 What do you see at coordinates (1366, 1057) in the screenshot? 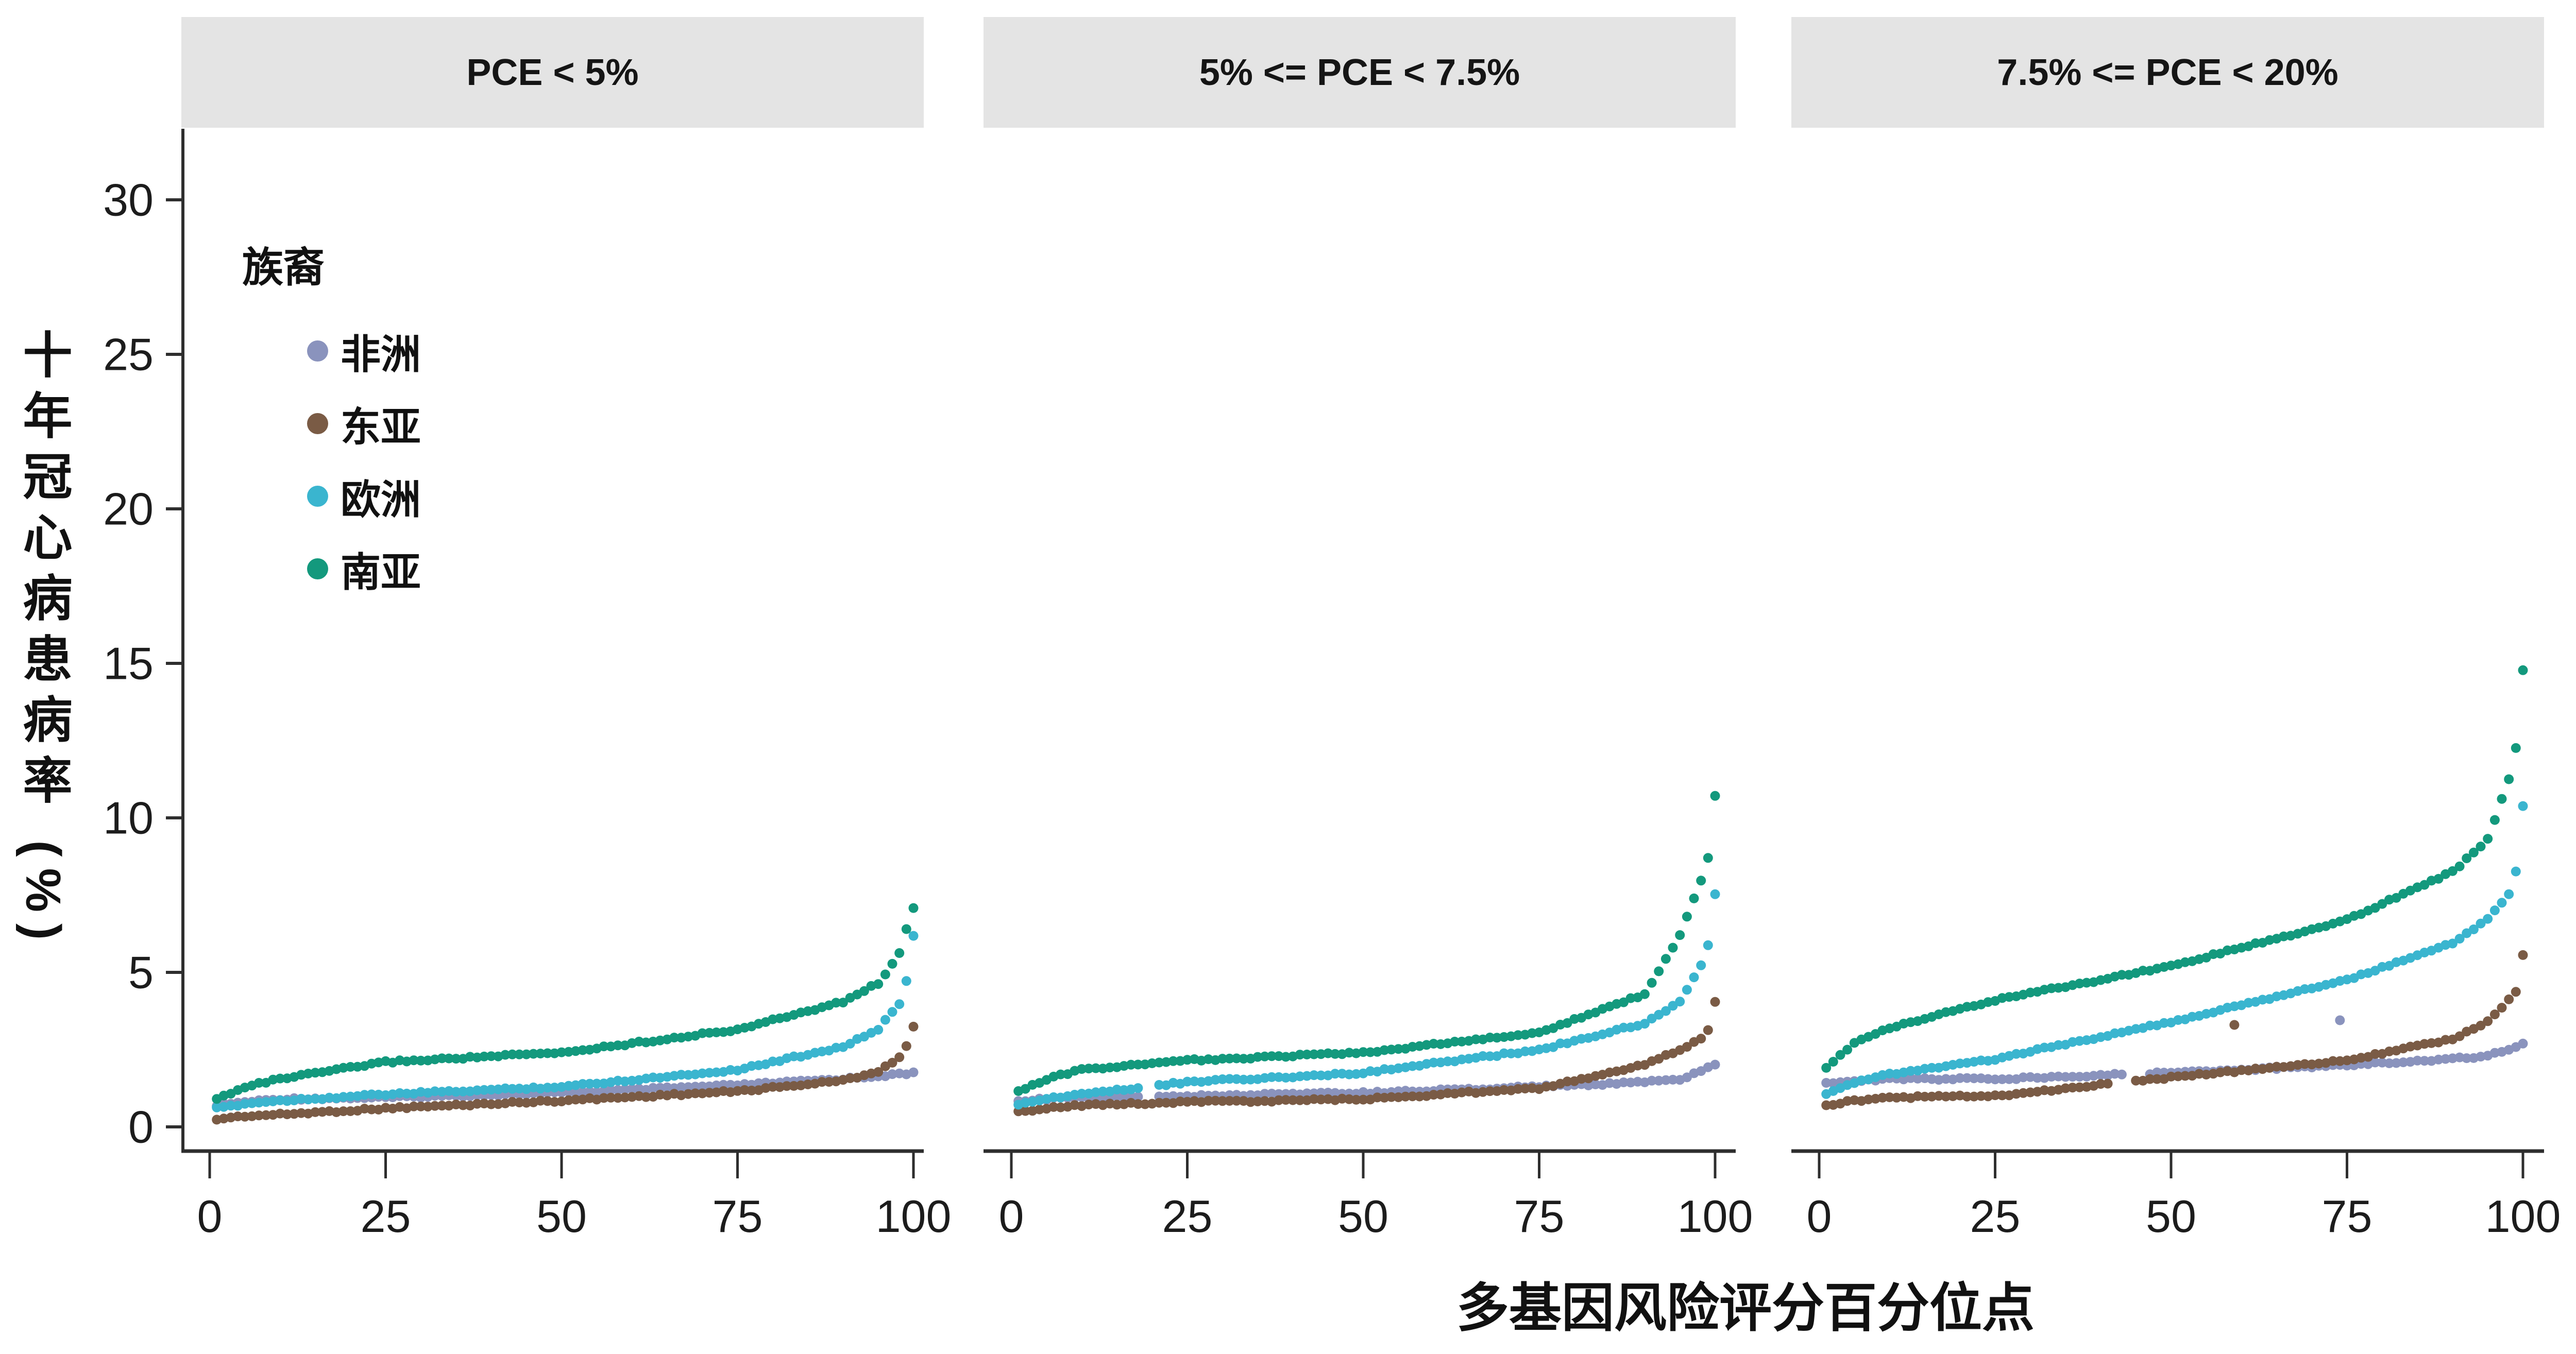
I see `series-东亚-facet-2` at bounding box center [1366, 1057].